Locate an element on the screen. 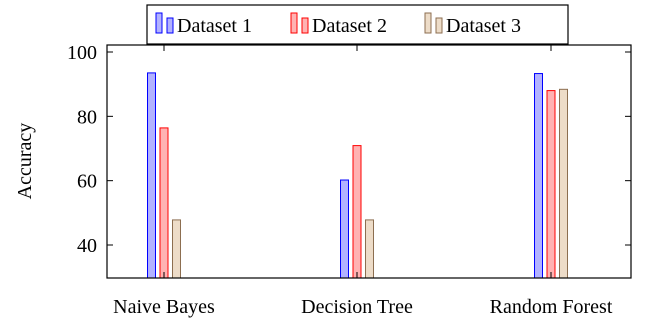 The height and width of the screenshot is (325, 647). legend-box is located at coordinates (357, 24).